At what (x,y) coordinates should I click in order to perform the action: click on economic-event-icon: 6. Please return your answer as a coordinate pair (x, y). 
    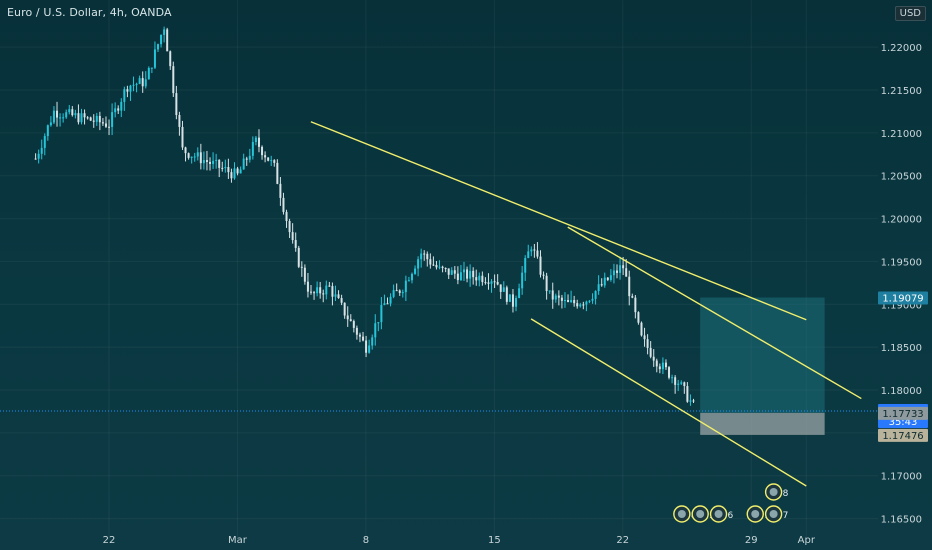
    Looking at the image, I should click on (721, 514).